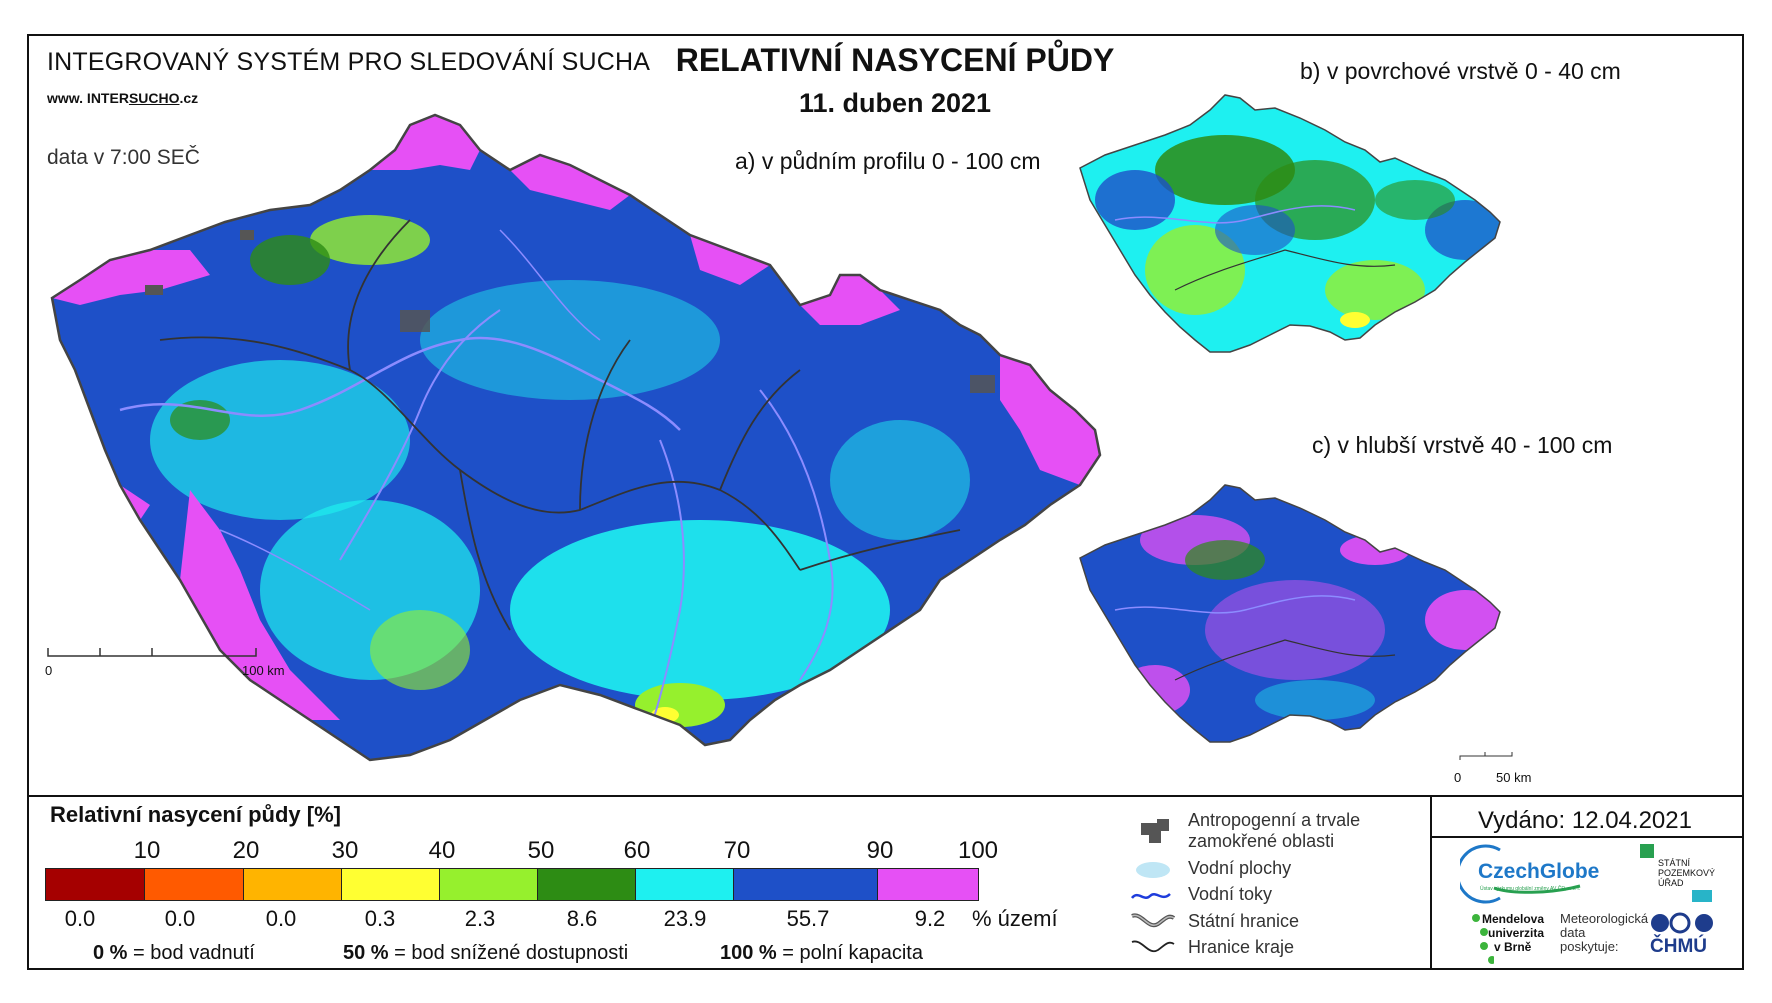 The width and height of the screenshot is (1772, 1003). I want to click on scale-a-end: 100 km, so click(263, 670).